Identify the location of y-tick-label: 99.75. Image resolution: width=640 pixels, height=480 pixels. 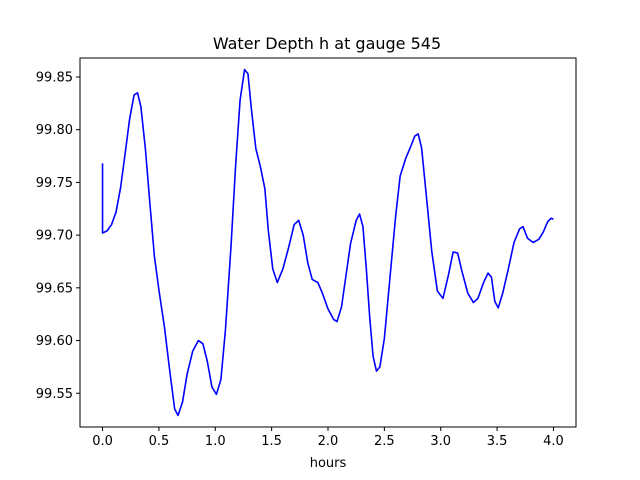
(54, 183).